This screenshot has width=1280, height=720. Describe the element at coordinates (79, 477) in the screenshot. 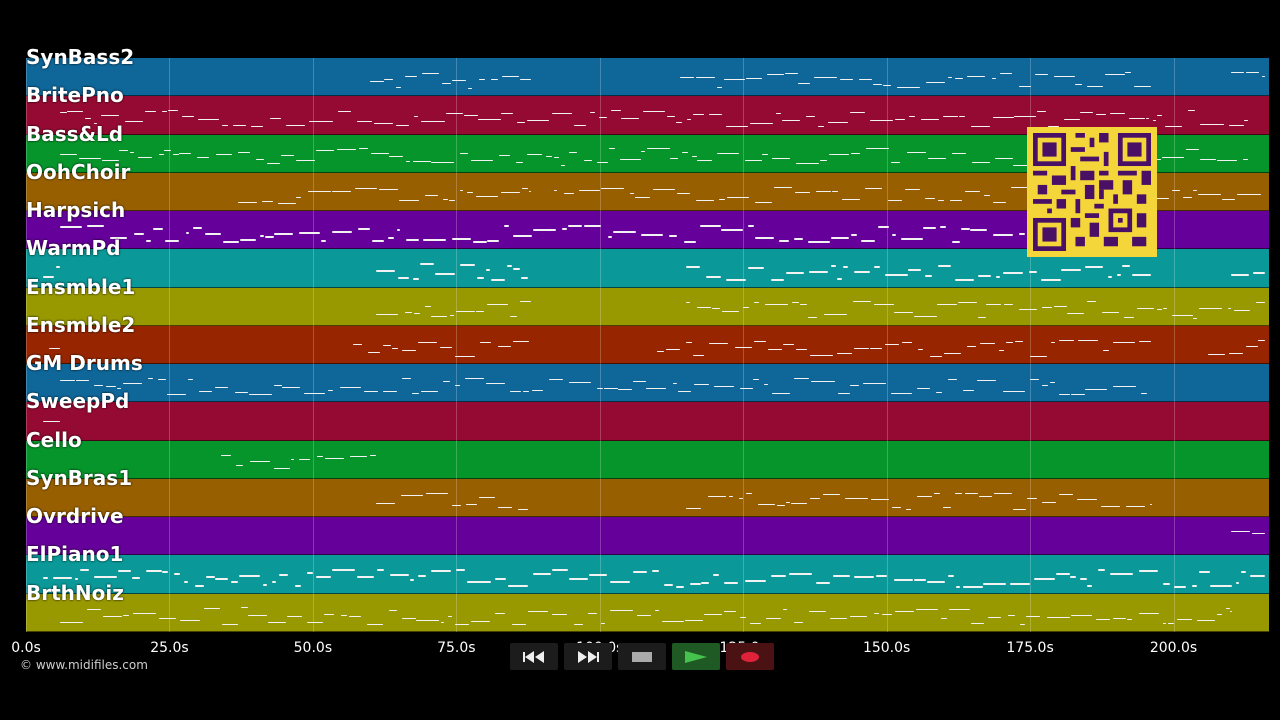

I see `track-label: SynBras1` at that location.